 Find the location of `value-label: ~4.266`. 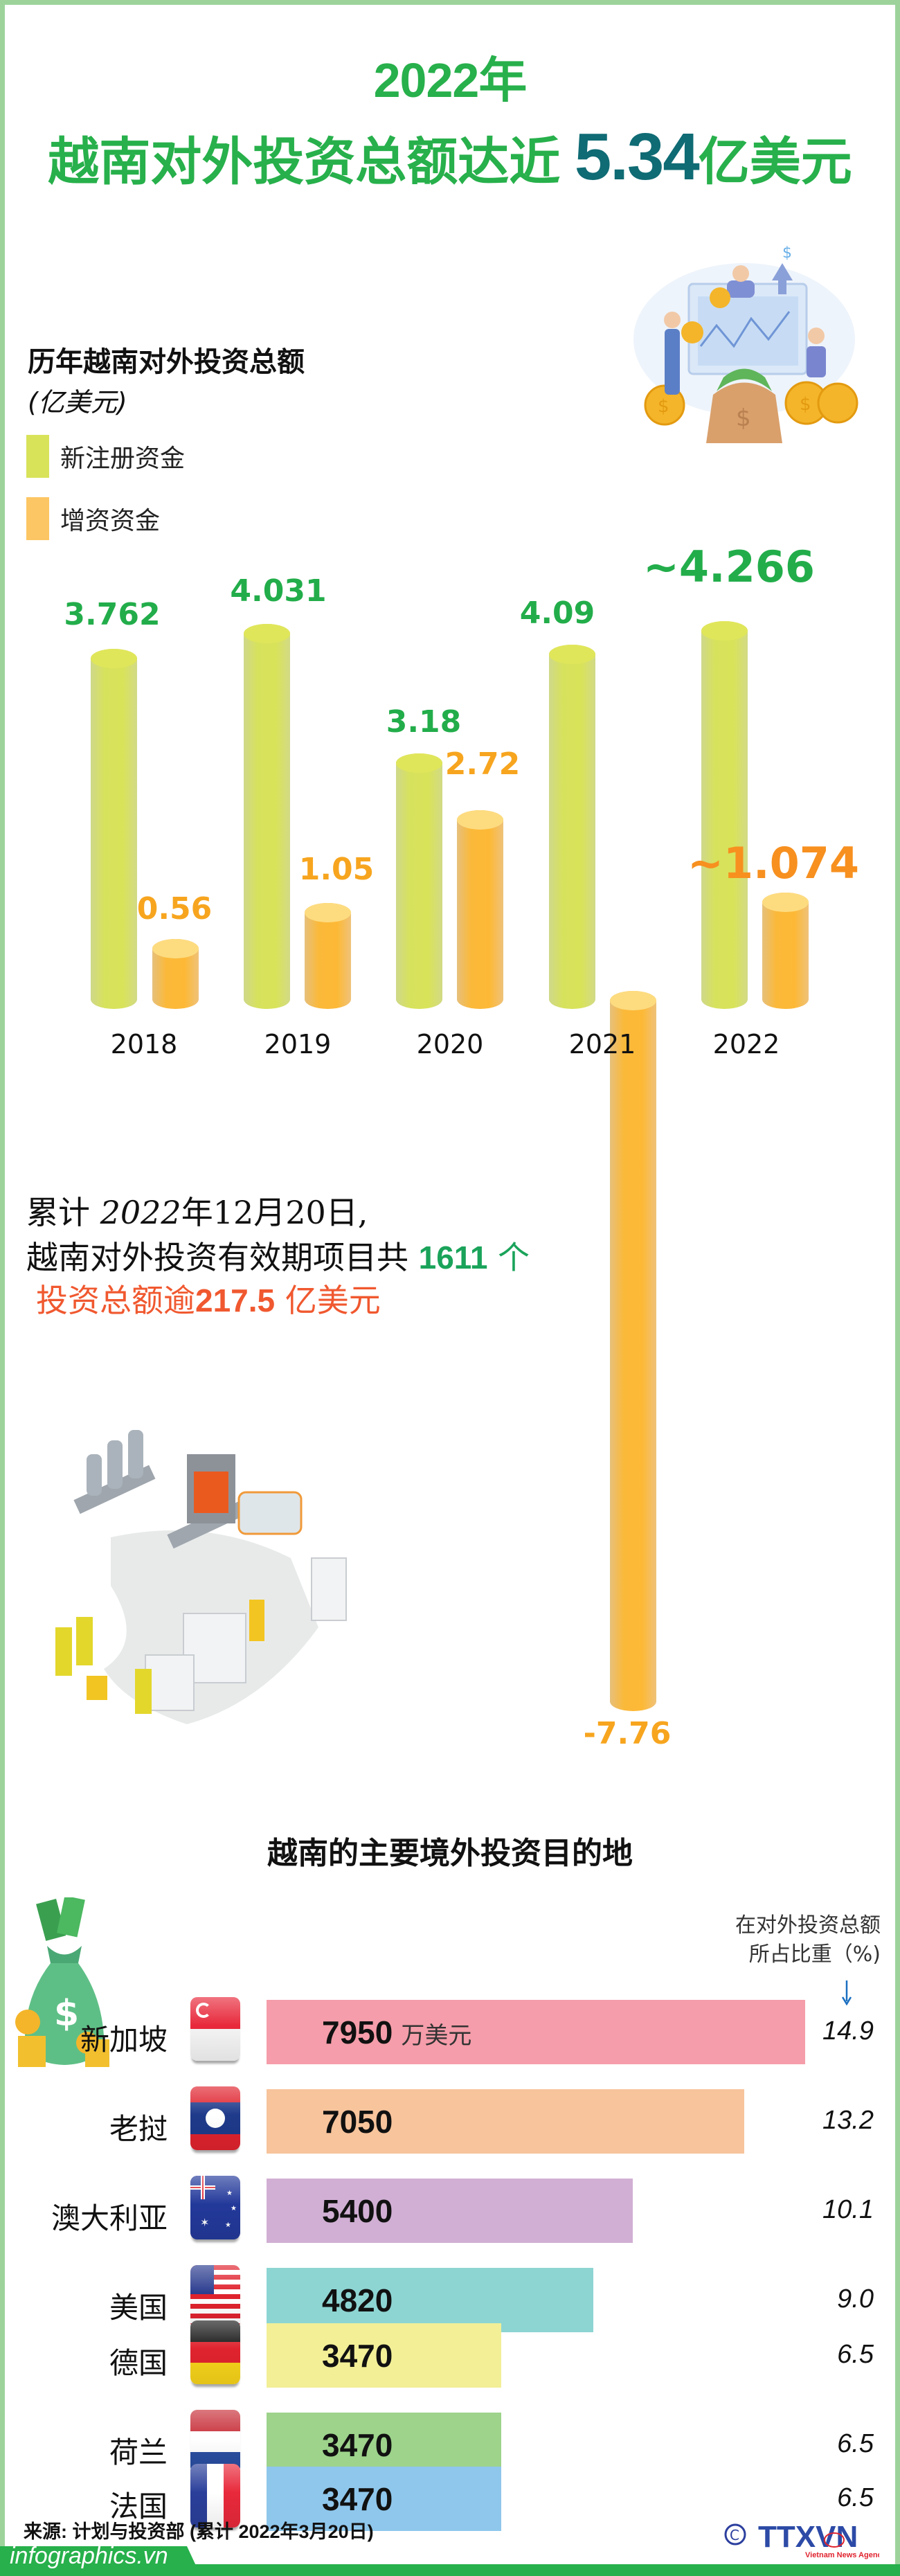

value-label: ~4.266 is located at coordinates (729, 567).